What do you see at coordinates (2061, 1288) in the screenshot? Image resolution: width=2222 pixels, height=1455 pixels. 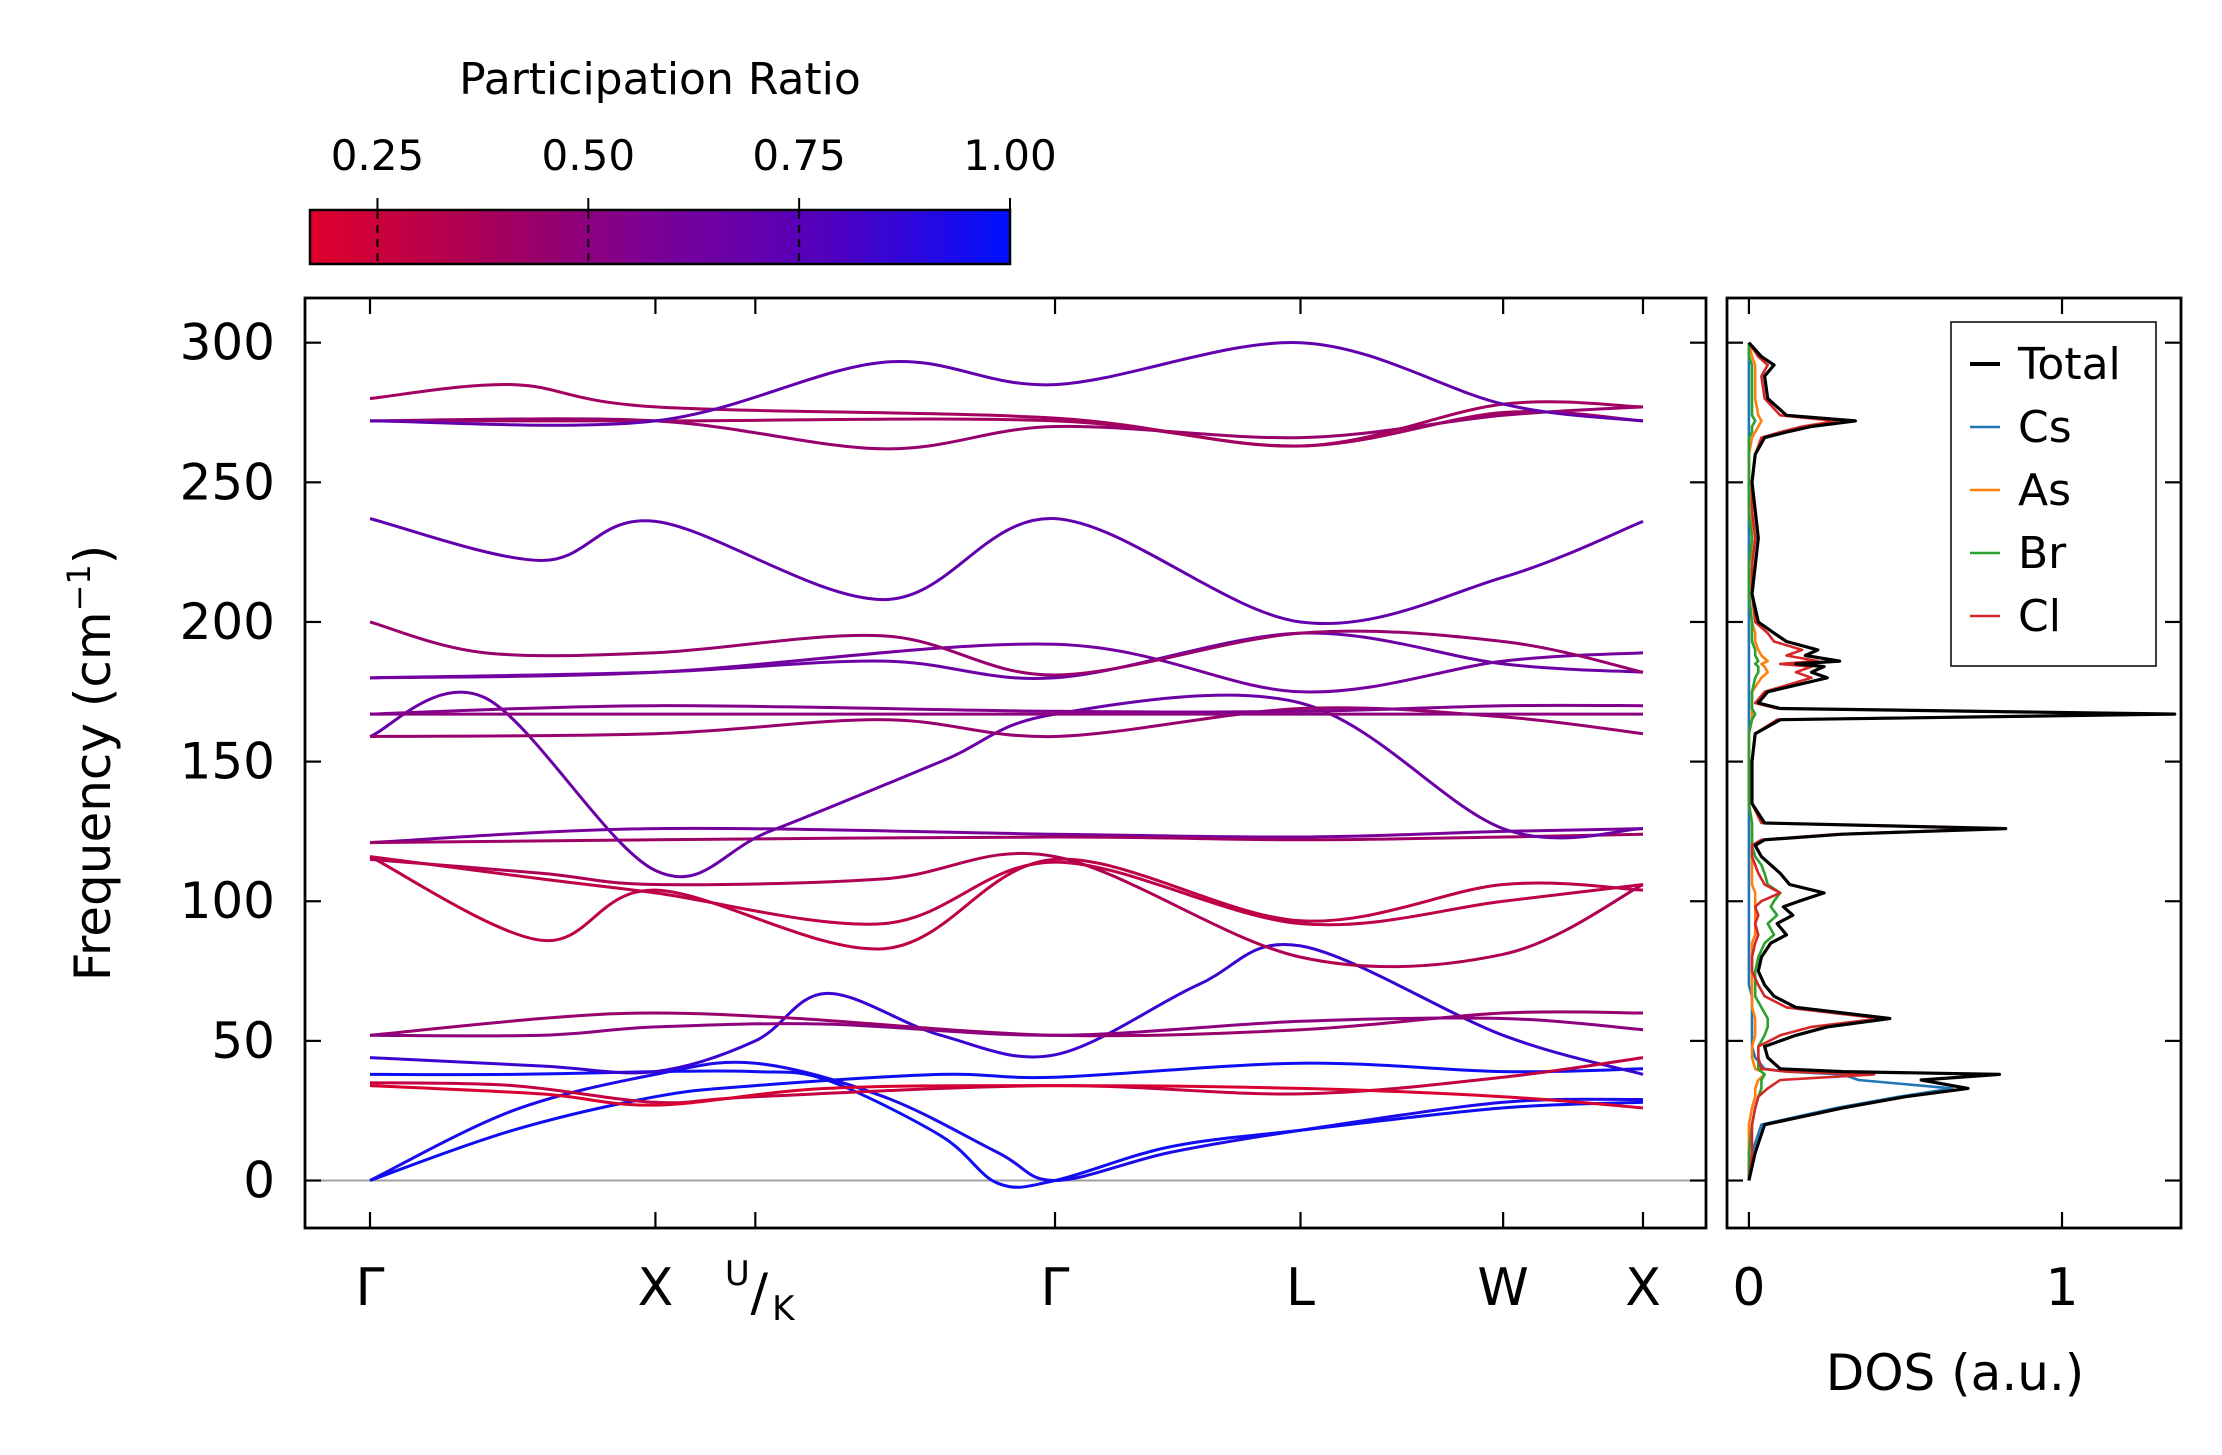 I see `dos-x-tick-label: 1` at bounding box center [2061, 1288].